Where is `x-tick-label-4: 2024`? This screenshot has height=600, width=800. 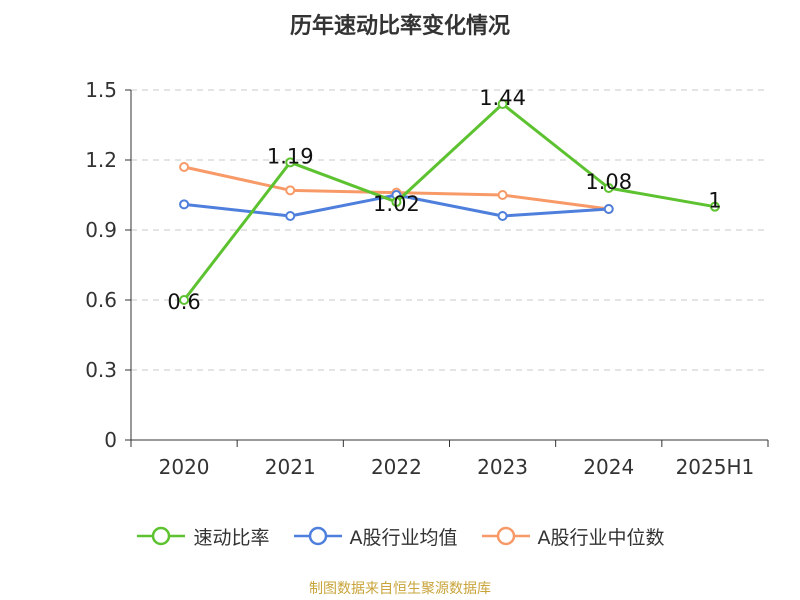 x-tick-label-4: 2024 is located at coordinates (608, 467).